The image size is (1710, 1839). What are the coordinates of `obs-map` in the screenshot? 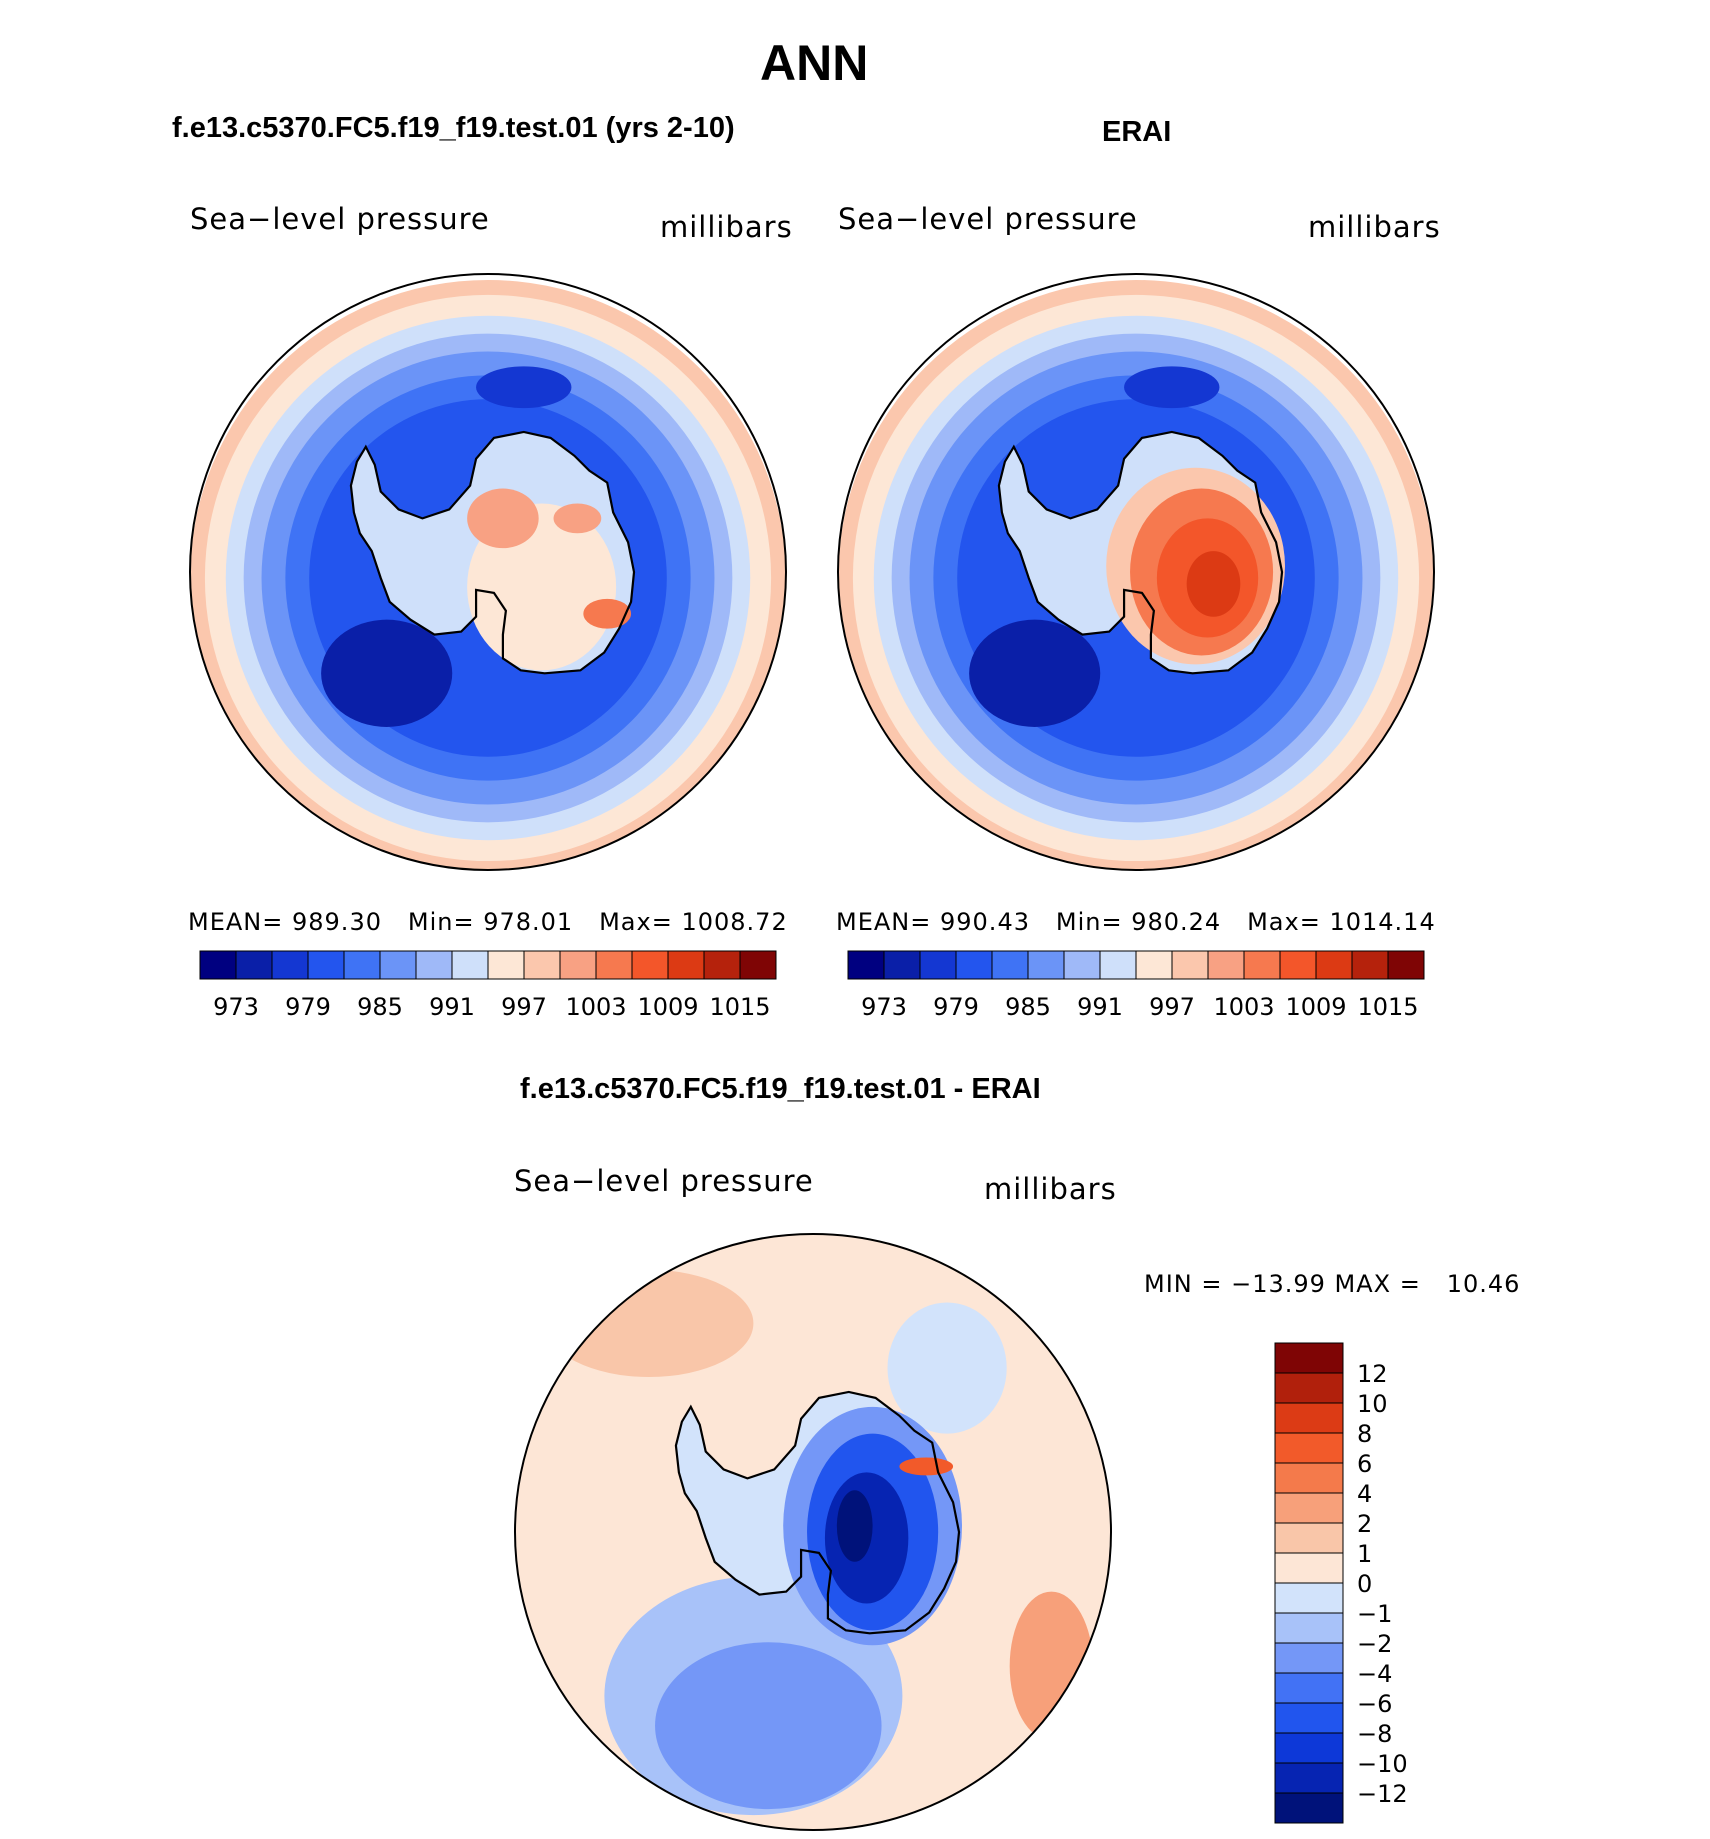 It's located at (1136, 572).